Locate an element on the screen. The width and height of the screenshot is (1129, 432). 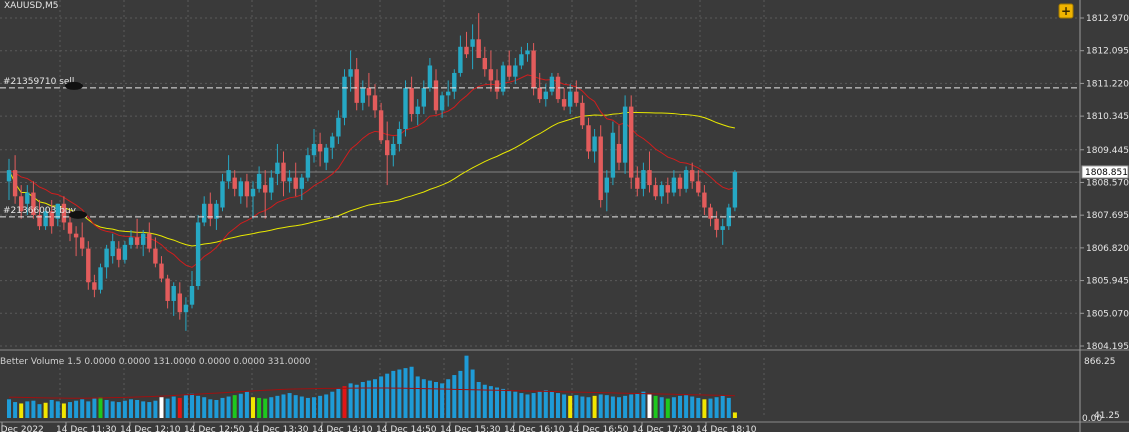
price-tick-label: 1806.820 is located at coordinates (1107, 249).